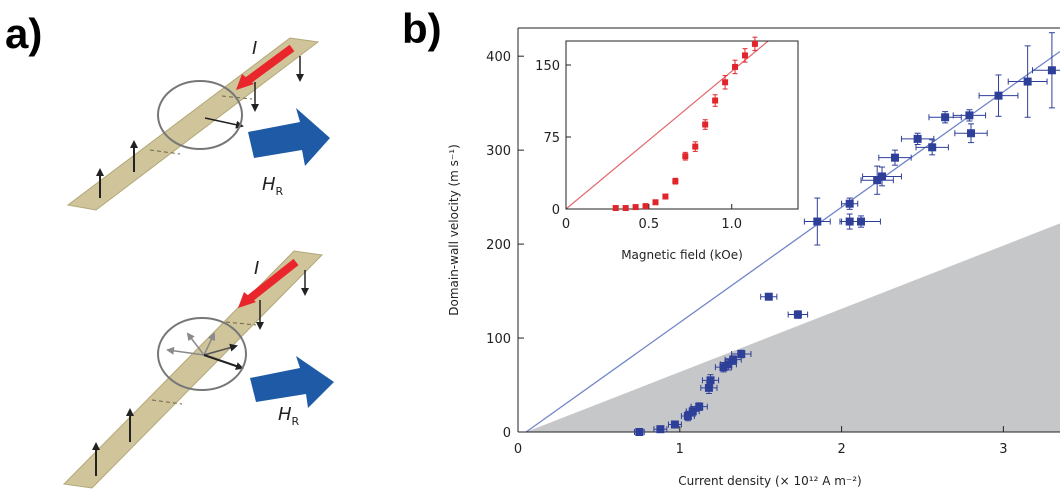 This screenshot has width=1060, height=491. I want to click on x-tick-label: 0, so click(518, 449).